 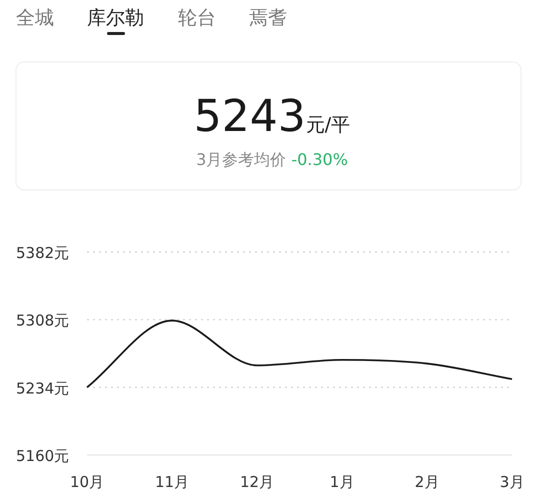 I want to click on y-tick-label: 5160元, so click(x=43, y=456).